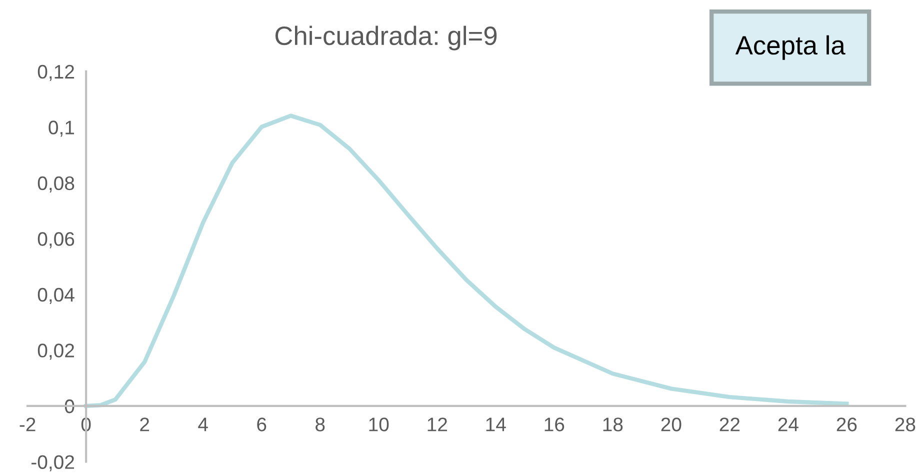 Image resolution: width=919 pixels, height=476 pixels. Describe the element at coordinates (56, 240) in the screenshot. I see `y-tick-label: 0,06` at that location.